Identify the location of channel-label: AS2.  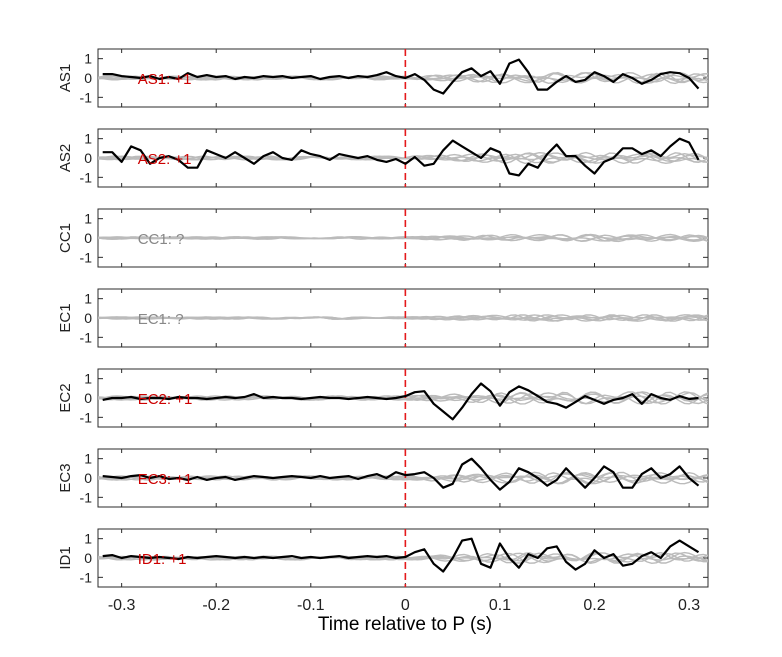
(65, 158).